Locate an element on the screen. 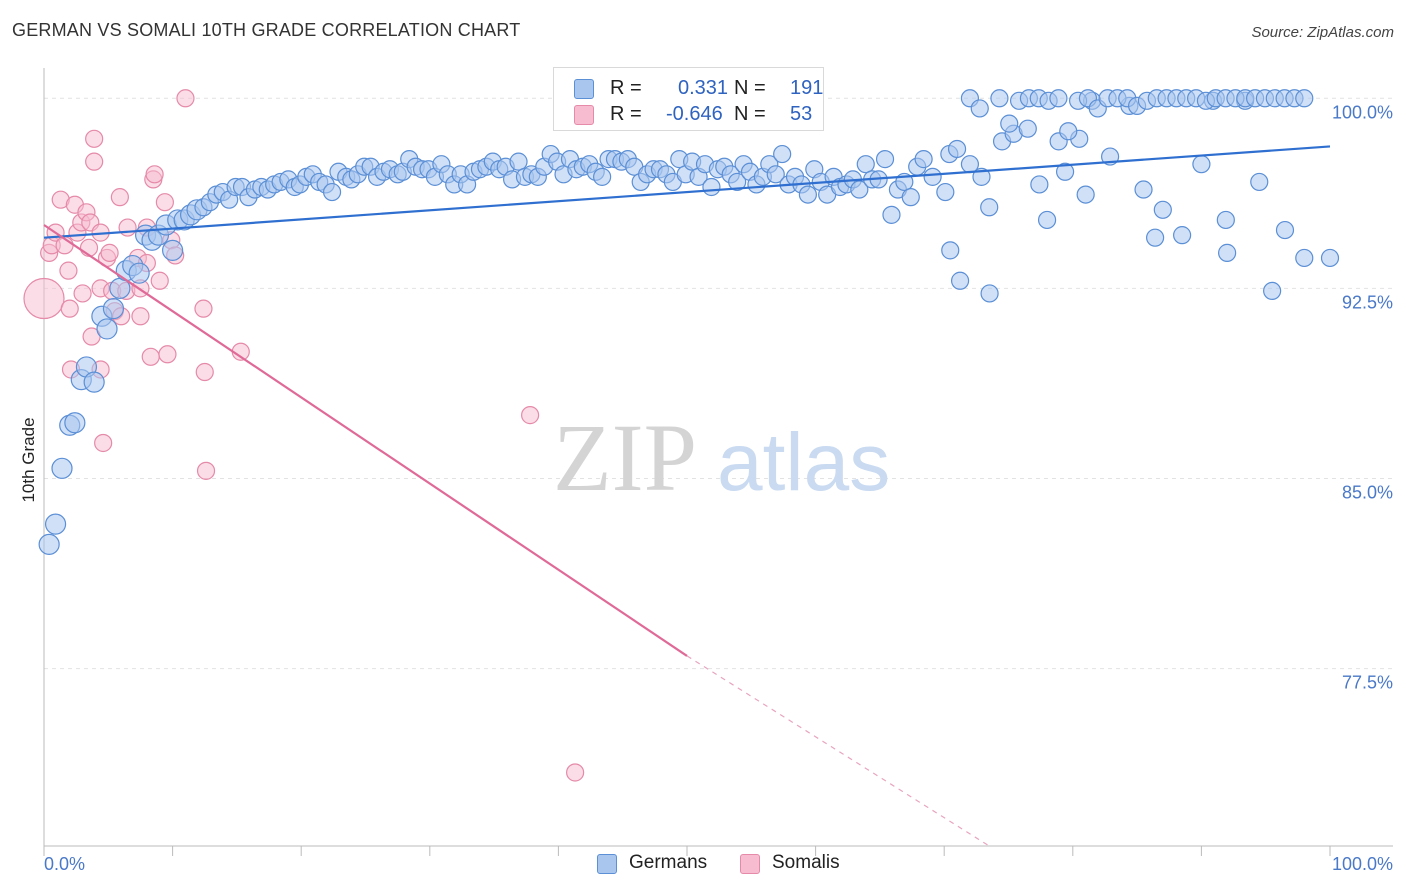 The width and height of the screenshot is (1406, 892). y-tick-label: 92.5% is located at coordinates (1367, 302).